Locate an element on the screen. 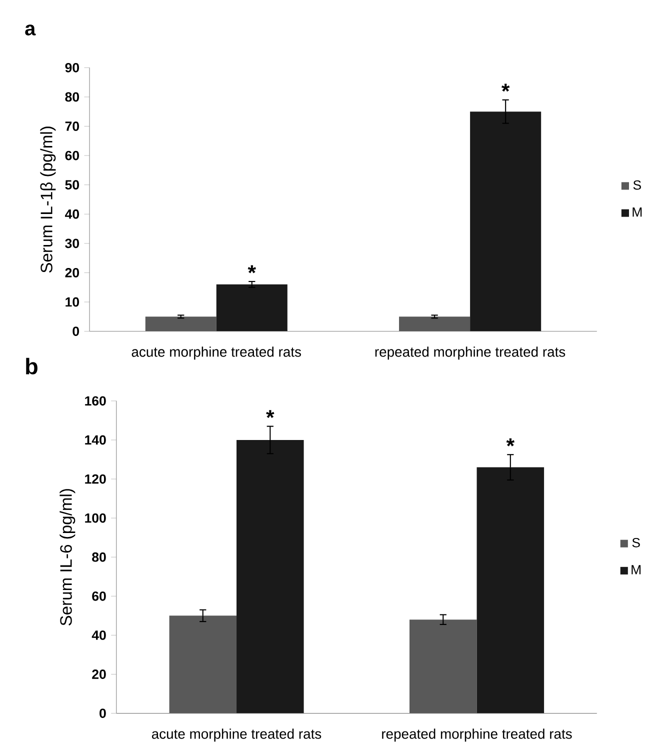  y-tick-label: 120 is located at coordinates (95, 479).